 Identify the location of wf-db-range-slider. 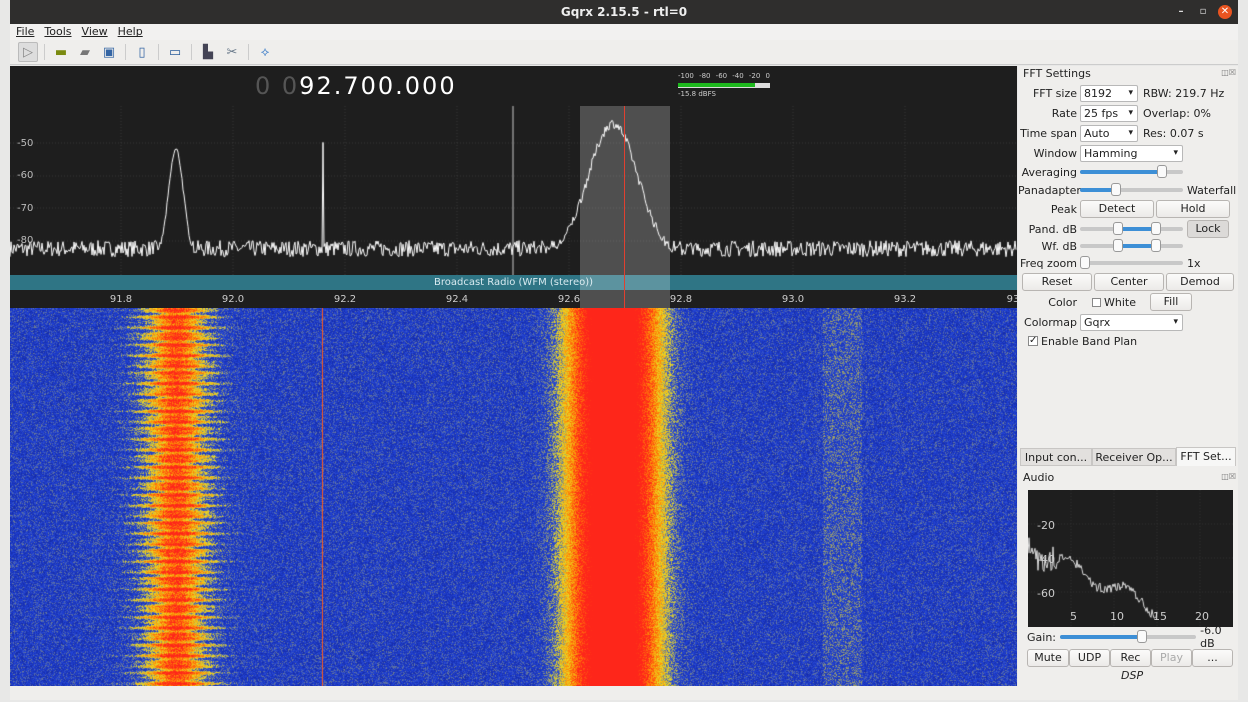
(1131, 245).